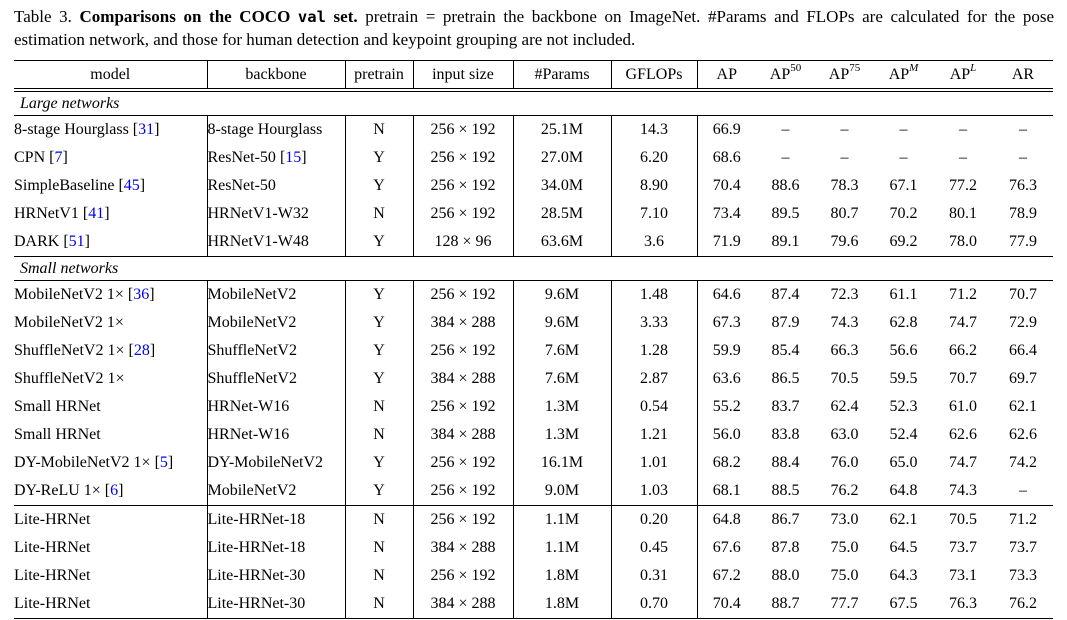 The width and height of the screenshot is (1067, 620). What do you see at coordinates (726, 130) in the screenshot?
I see `cell-ap: 66.9` at bounding box center [726, 130].